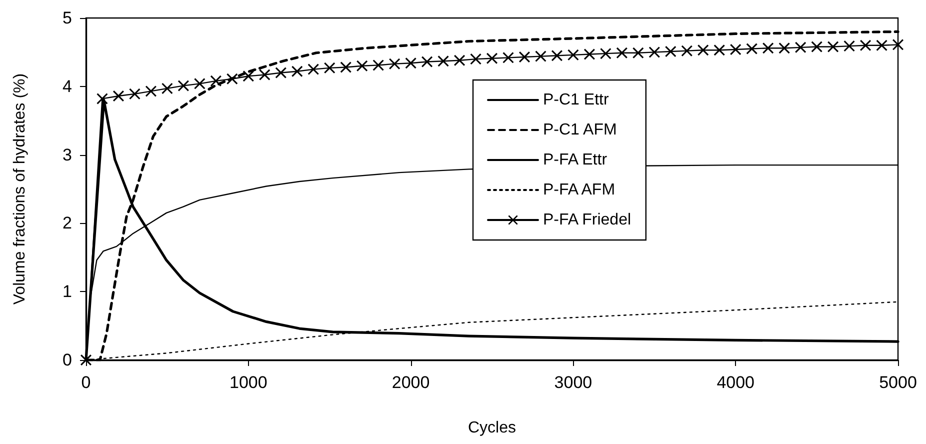 The image size is (926, 444). I want to click on y-tick-label: 0, so click(67, 360).